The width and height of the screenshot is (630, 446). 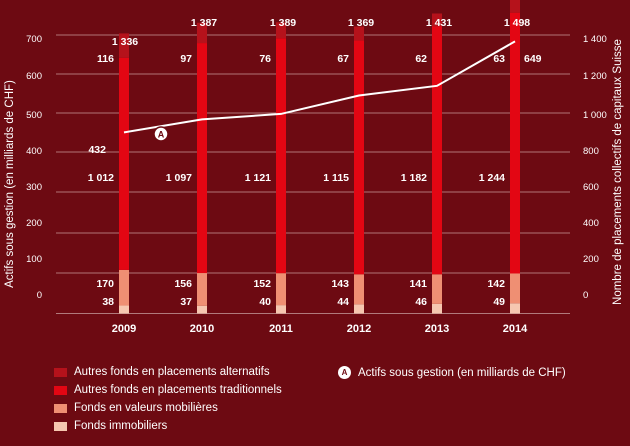 I want to click on total-label-2010: 1 387, so click(x=204, y=23).